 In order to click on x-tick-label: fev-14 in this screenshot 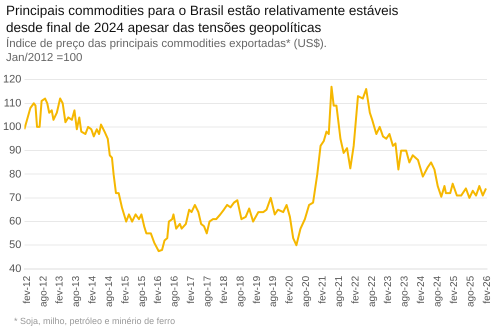, I will do `click(93, 289)`.